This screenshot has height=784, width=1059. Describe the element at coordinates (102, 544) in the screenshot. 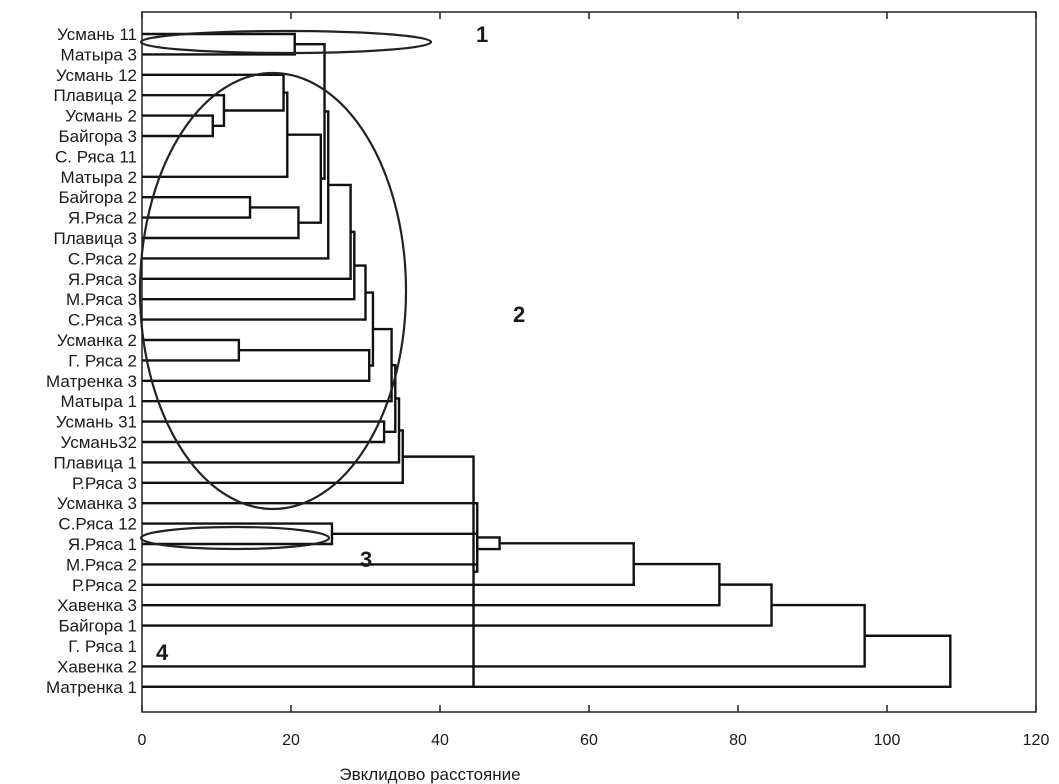

I see `leaf-label: Я.Ряса 1` at that location.